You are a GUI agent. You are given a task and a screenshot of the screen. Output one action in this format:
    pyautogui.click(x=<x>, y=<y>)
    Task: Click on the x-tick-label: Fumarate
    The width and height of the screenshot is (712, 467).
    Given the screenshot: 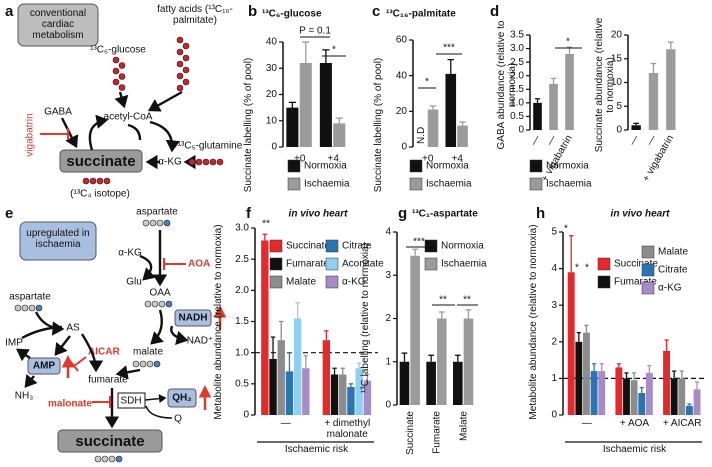 What is the action you would take?
    pyautogui.click(x=437, y=432)
    